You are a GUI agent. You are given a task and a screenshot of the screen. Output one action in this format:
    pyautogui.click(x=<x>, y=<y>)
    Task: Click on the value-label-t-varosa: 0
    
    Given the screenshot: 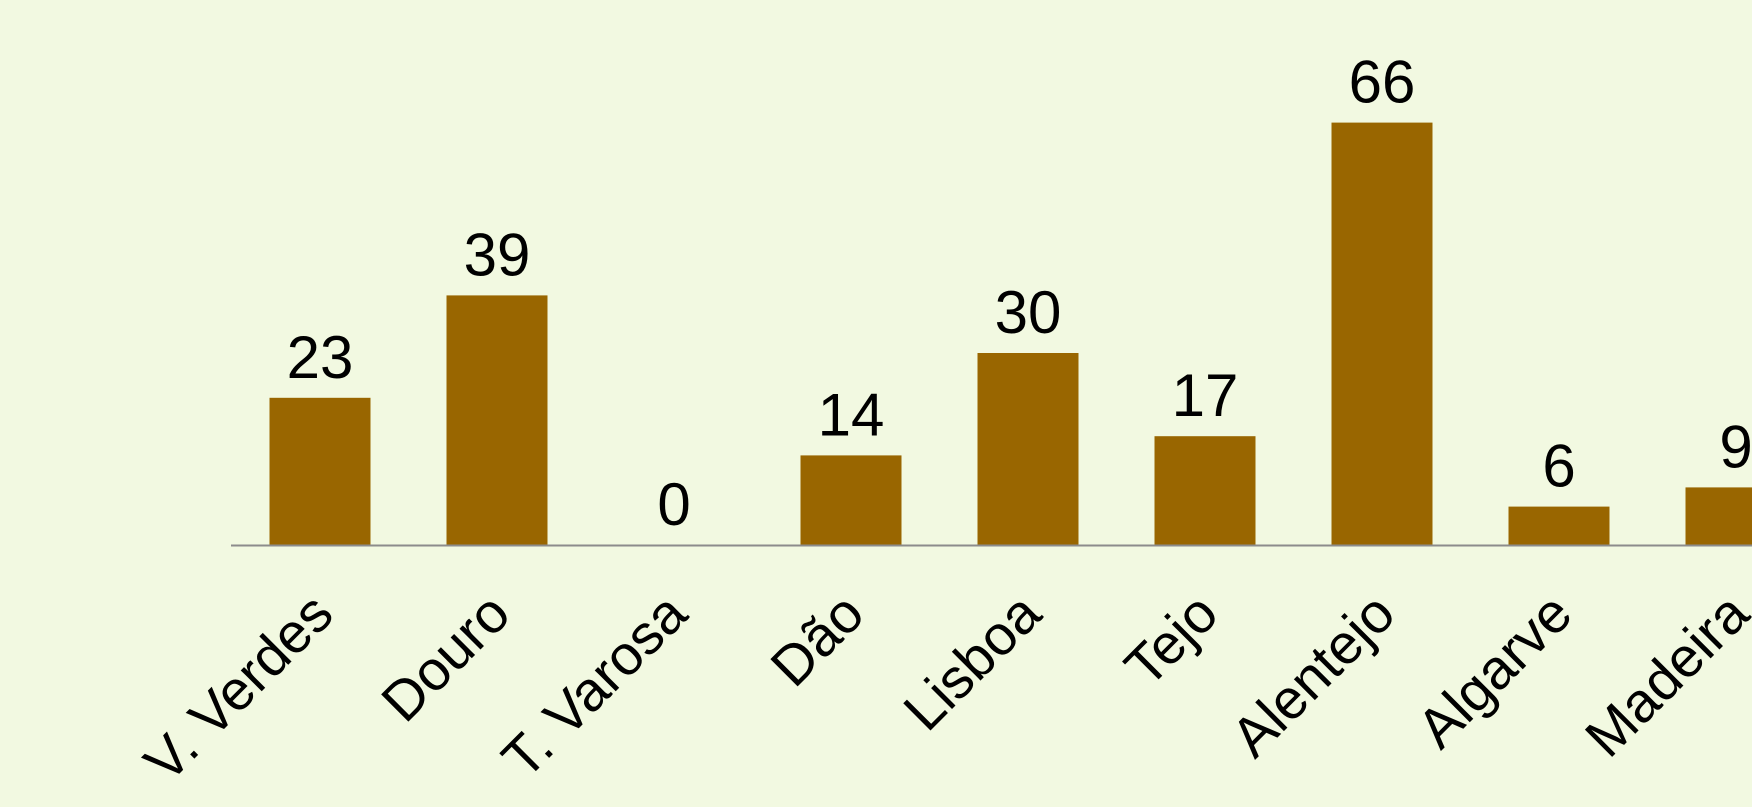 What is the action you would take?
    pyautogui.click(x=673, y=504)
    